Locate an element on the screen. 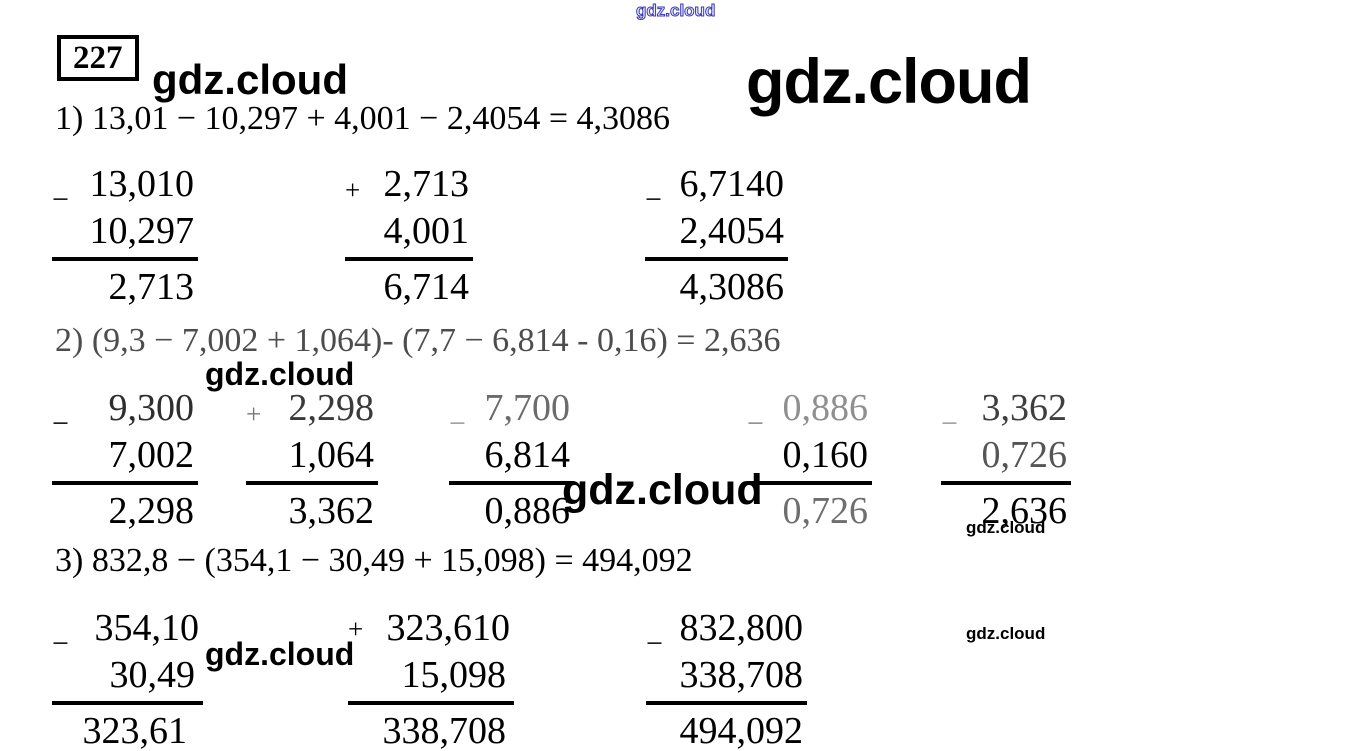 The width and height of the screenshot is (1354, 751). operand-bottom: 4,001 is located at coordinates (426, 231).